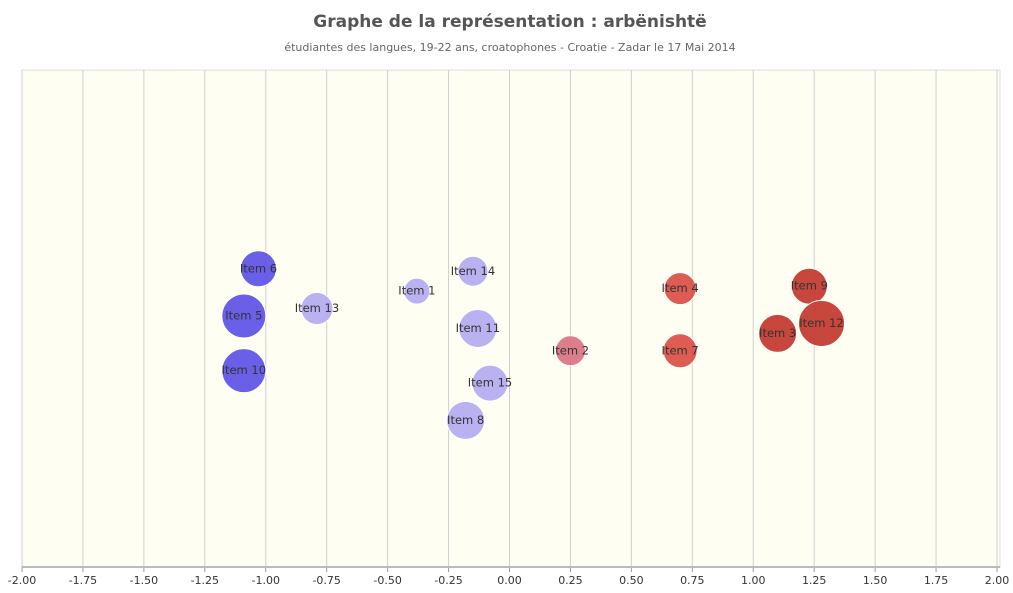 This screenshot has height=593, width=1013. What do you see at coordinates (631, 580) in the screenshot?
I see `x-tick-label: 0.50` at bounding box center [631, 580].